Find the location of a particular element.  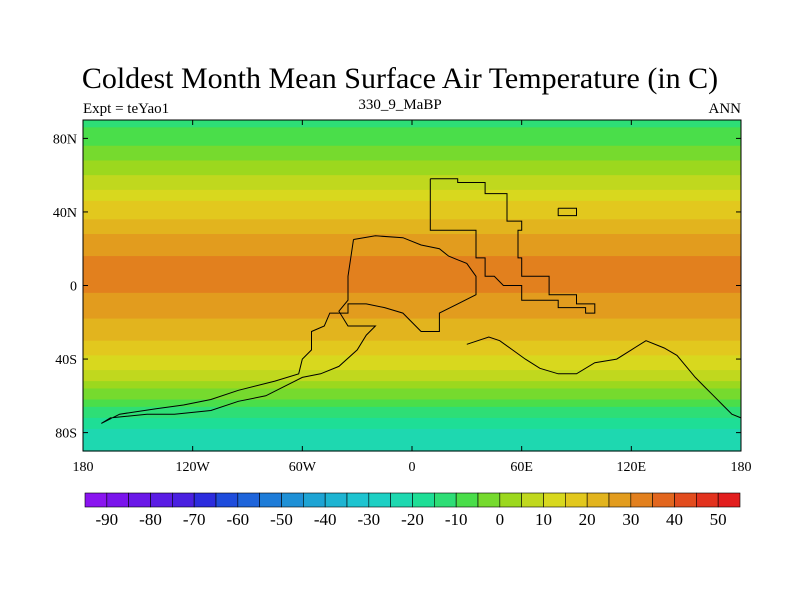

y-tick-label: 40N is located at coordinates (65, 213).